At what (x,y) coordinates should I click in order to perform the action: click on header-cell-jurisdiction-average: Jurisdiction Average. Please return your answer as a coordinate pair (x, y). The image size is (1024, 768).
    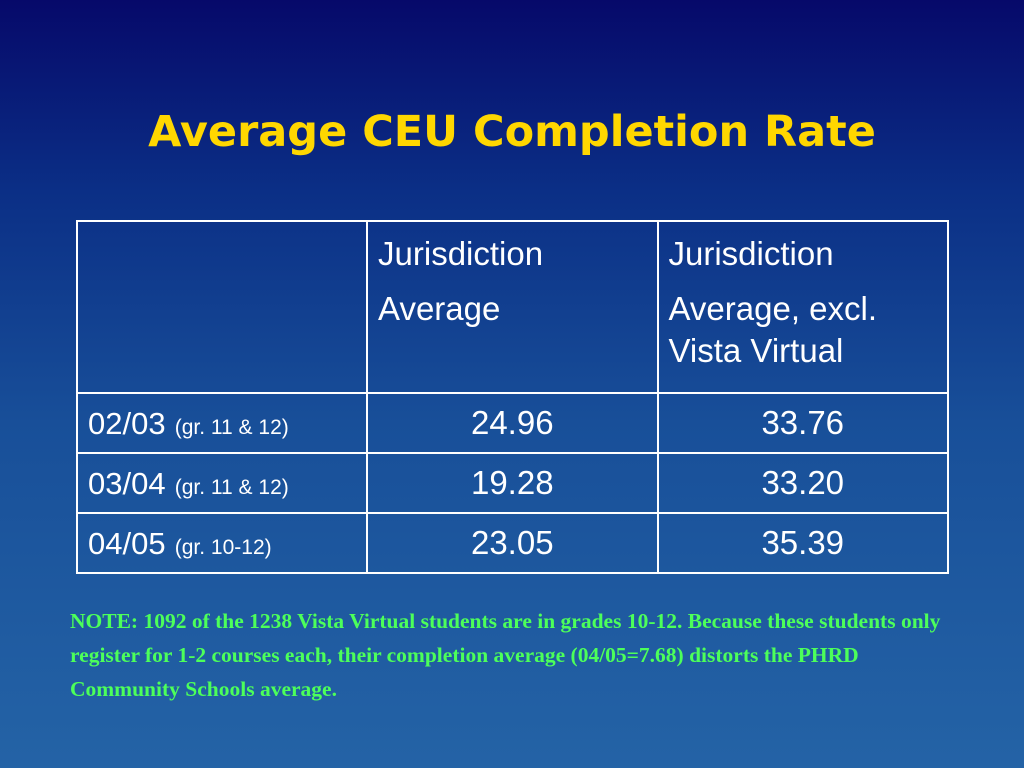
    Looking at the image, I should click on (512, 307).